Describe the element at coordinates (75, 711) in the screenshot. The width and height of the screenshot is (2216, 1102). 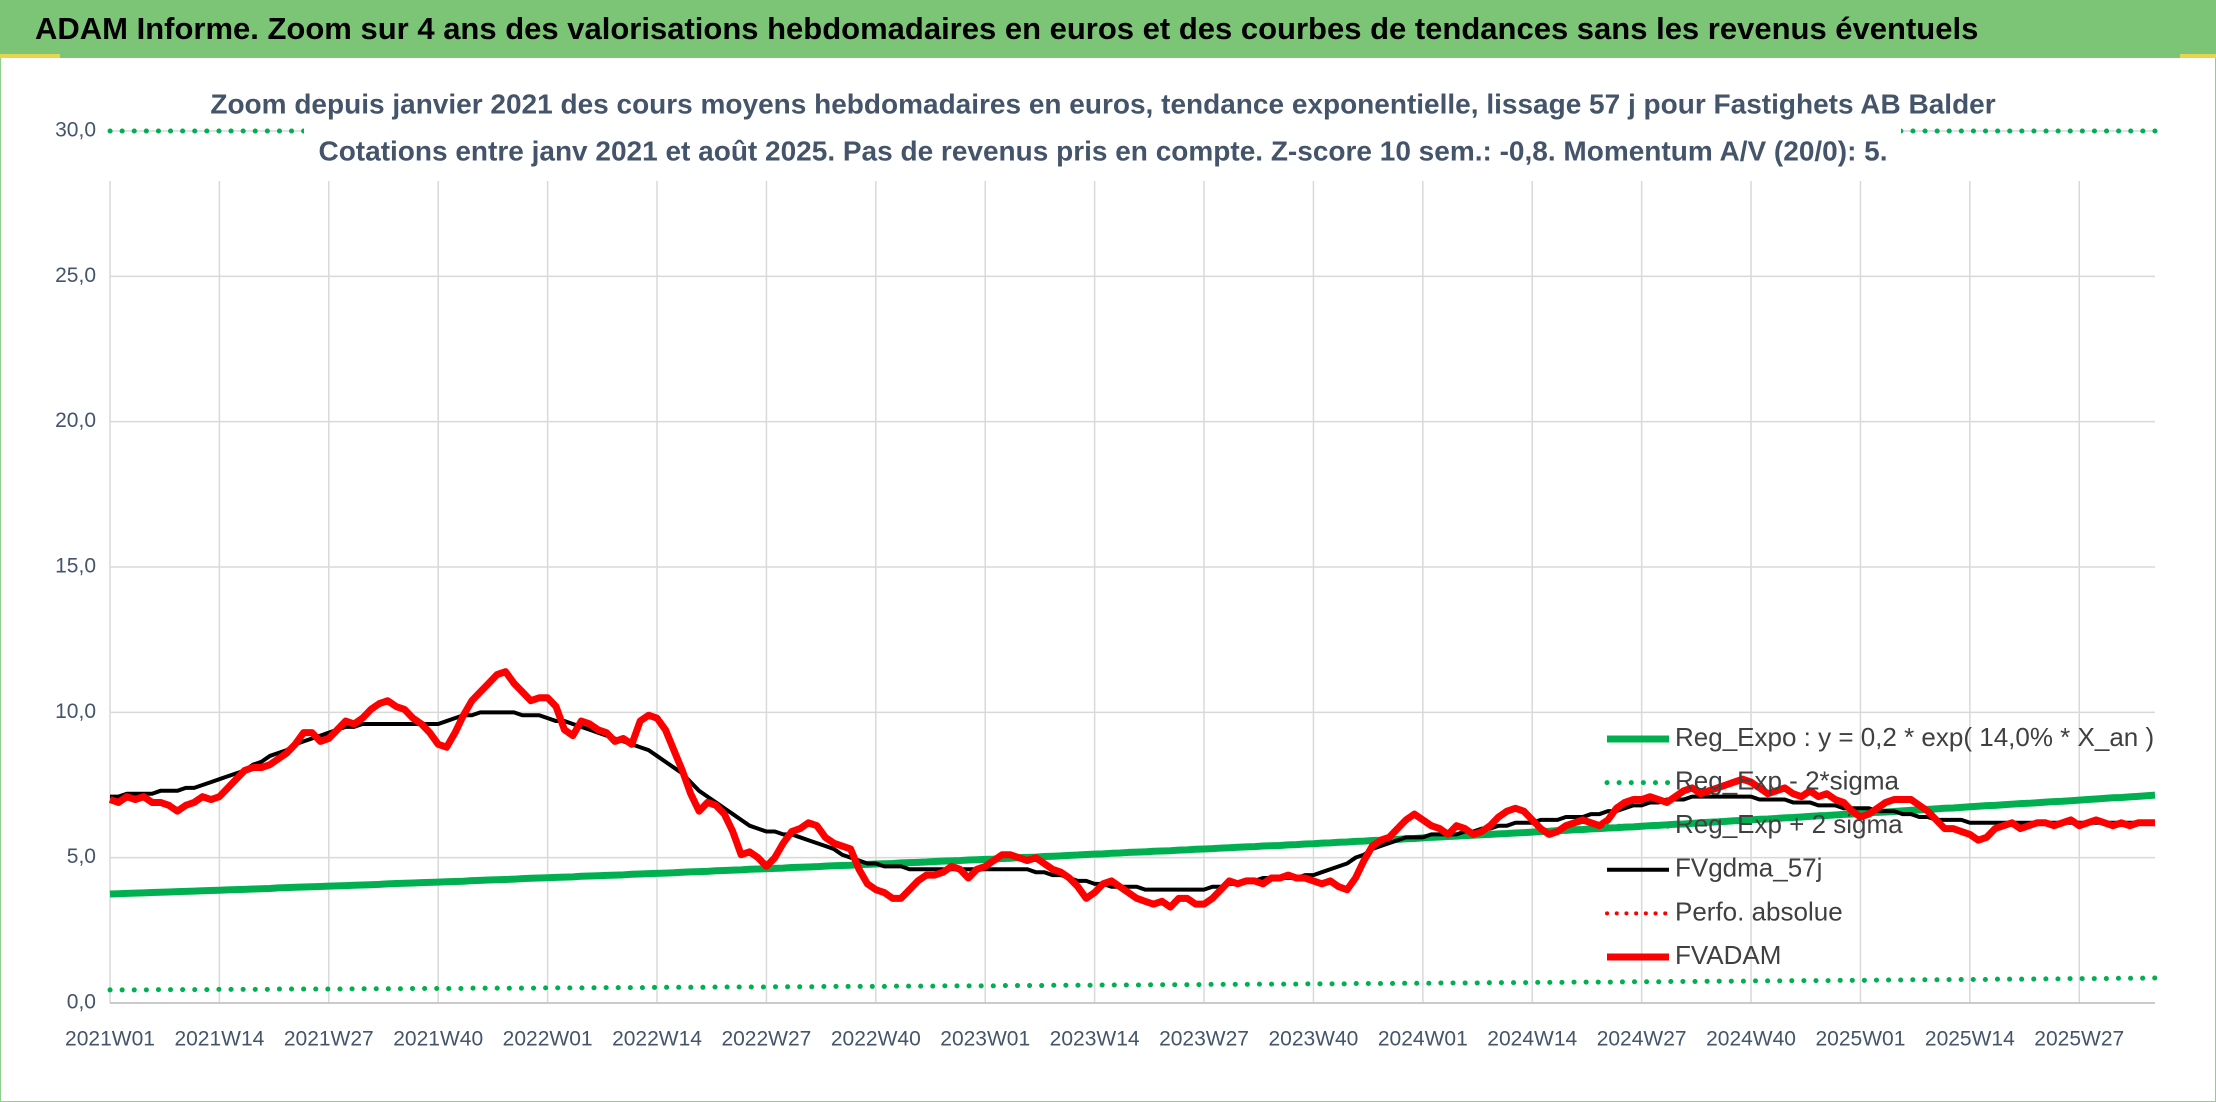
I see `y-tick-label: 10,0` at that location.